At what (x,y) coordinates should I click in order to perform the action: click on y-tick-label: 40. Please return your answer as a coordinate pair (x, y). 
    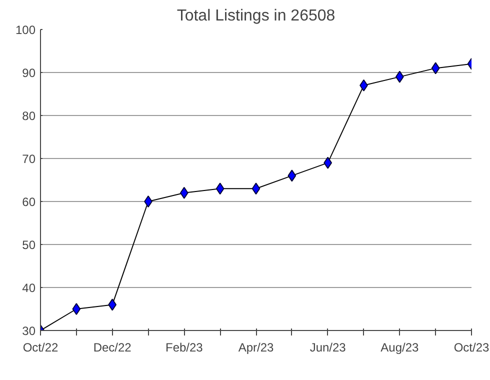
    Looking at the image, I should click on (29, 288).